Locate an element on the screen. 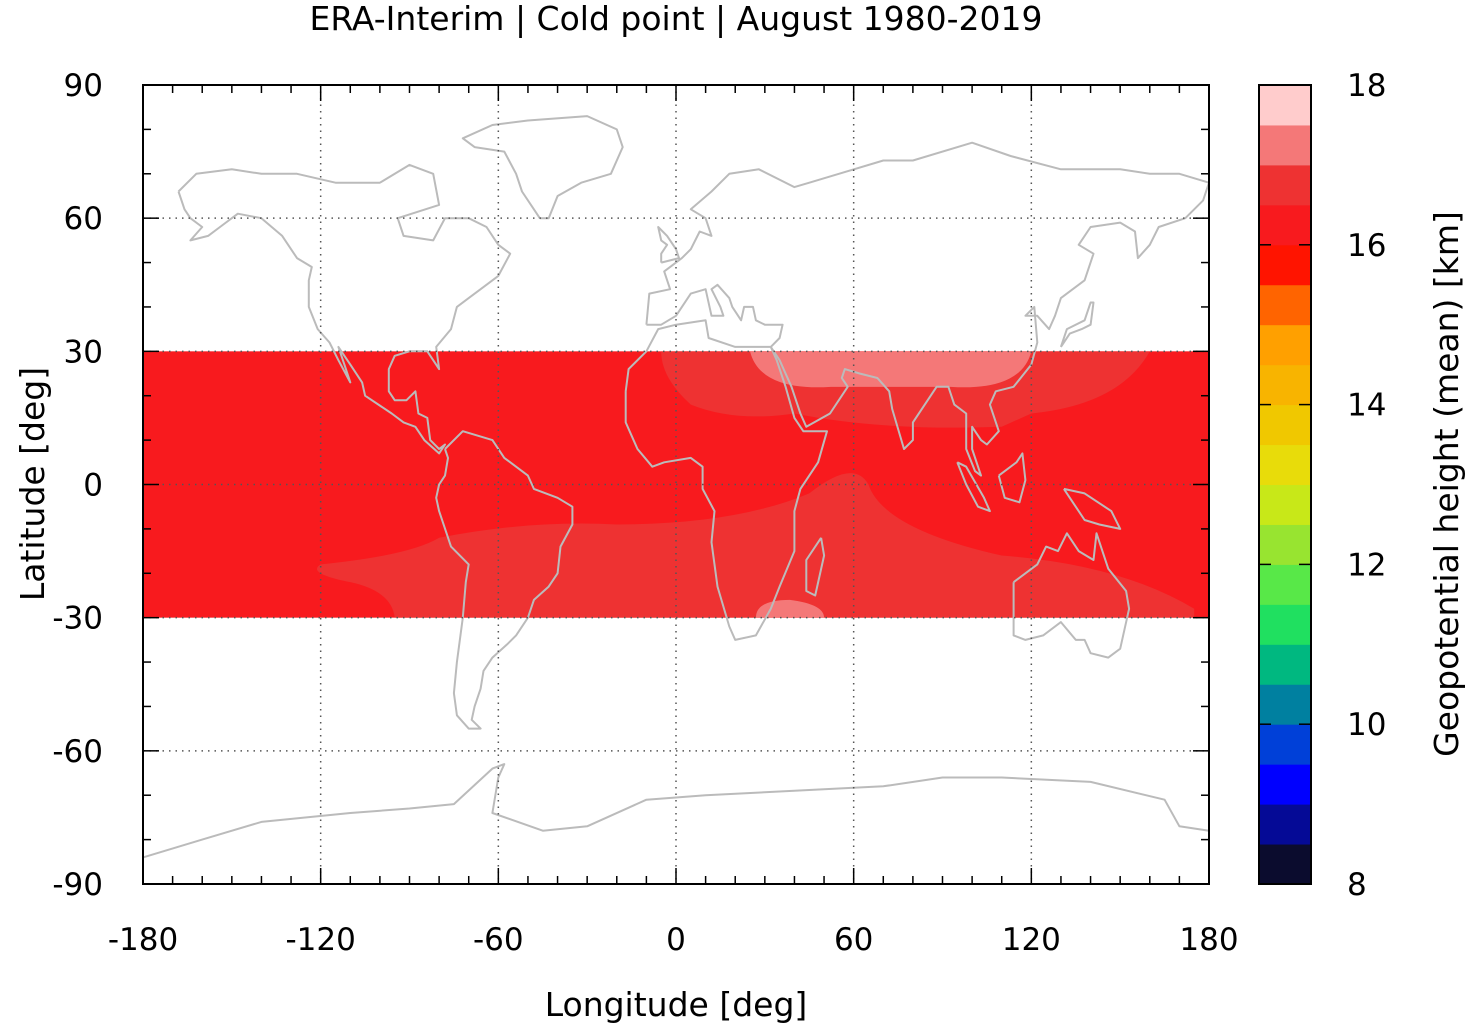  x-tick-label: -60 is located at coordinates (498, 940).